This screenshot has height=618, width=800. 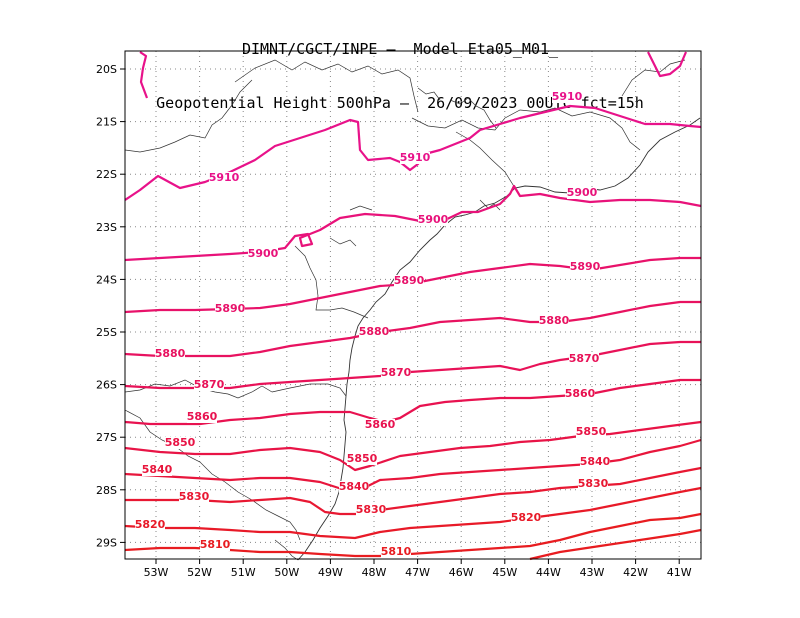 I want to click on lon-label: 50W, so click(x=286, y=572).